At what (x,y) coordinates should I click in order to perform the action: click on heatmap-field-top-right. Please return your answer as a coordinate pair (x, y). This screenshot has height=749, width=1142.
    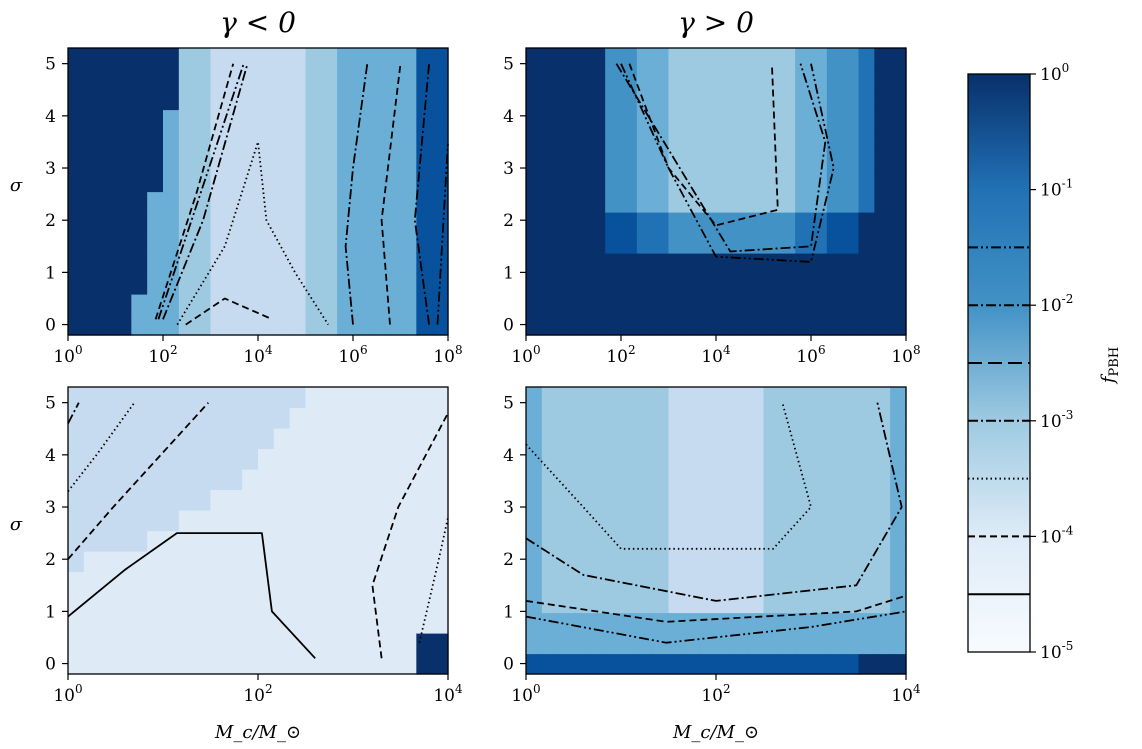
    Looking at the image, I should click on (716, 192).